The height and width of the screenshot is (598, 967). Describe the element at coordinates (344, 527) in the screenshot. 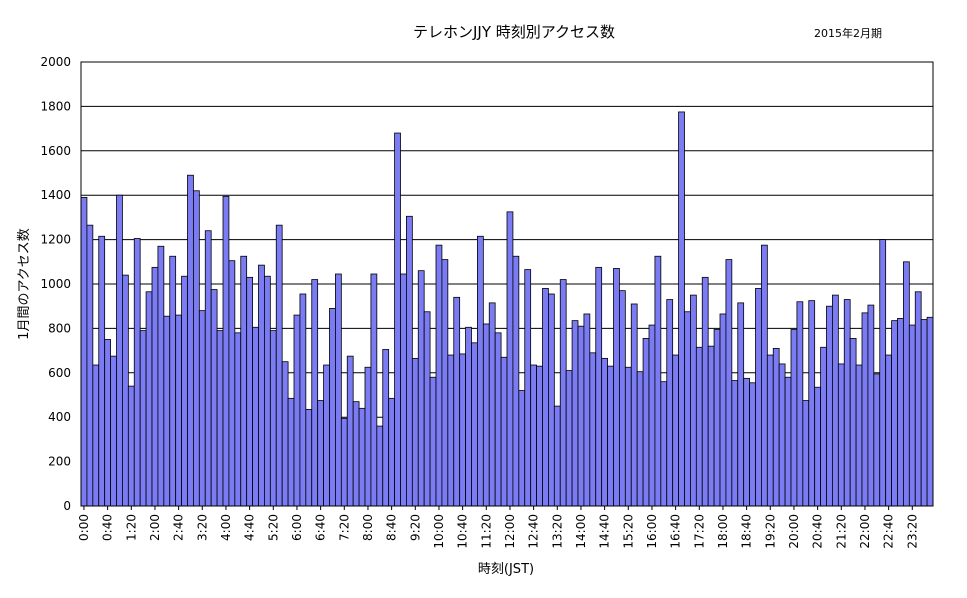

I see `x-tick-label: 7:20` at that location.